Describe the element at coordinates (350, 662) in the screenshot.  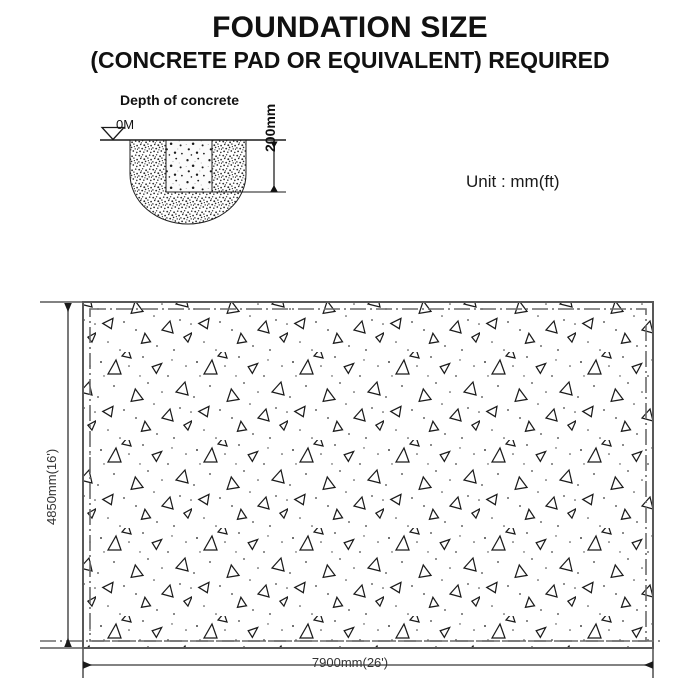
I see `width-dimension-label: 7900mm(26')` at that location.